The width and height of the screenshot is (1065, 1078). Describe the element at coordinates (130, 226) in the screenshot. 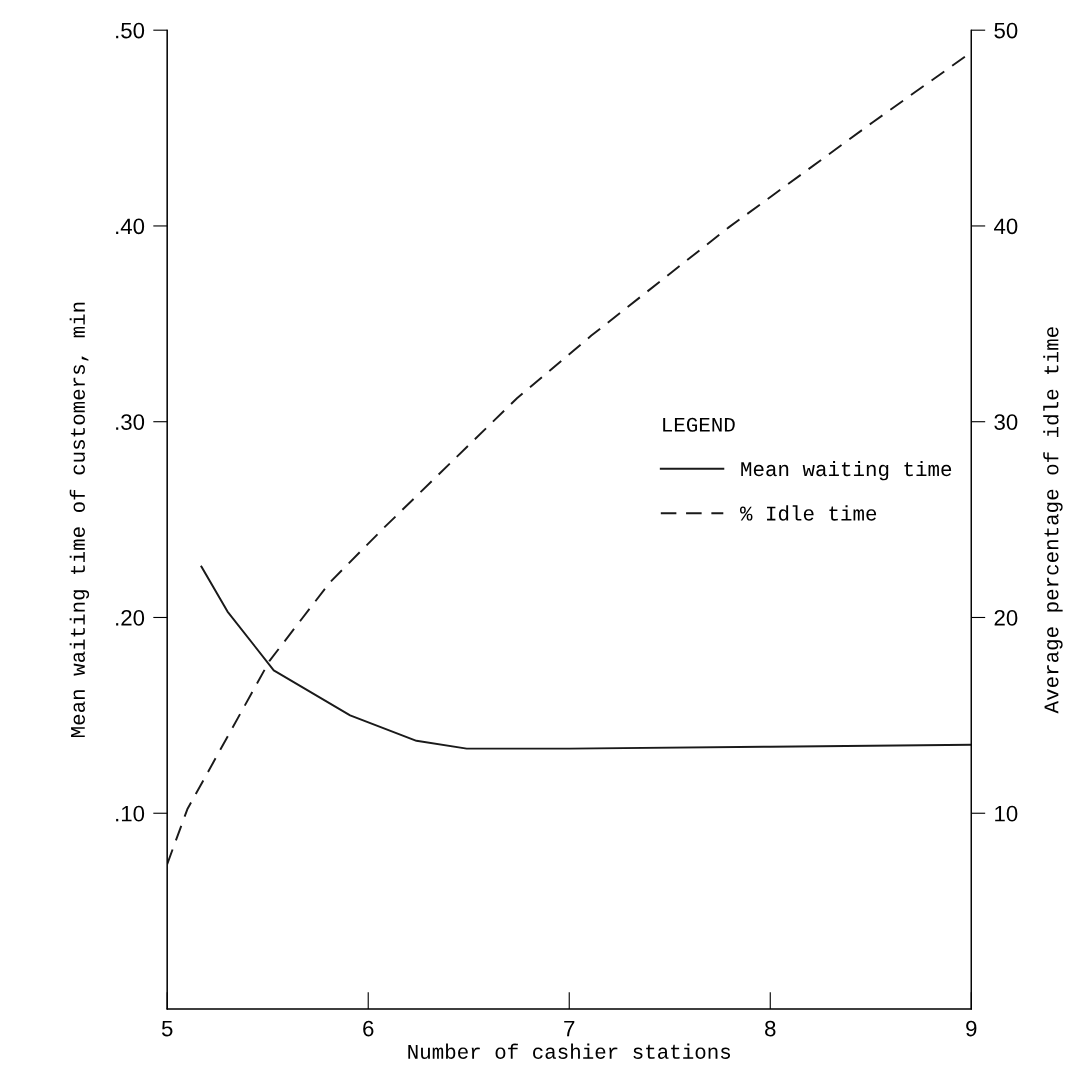

I see `y-tick-label: .40` at that location.